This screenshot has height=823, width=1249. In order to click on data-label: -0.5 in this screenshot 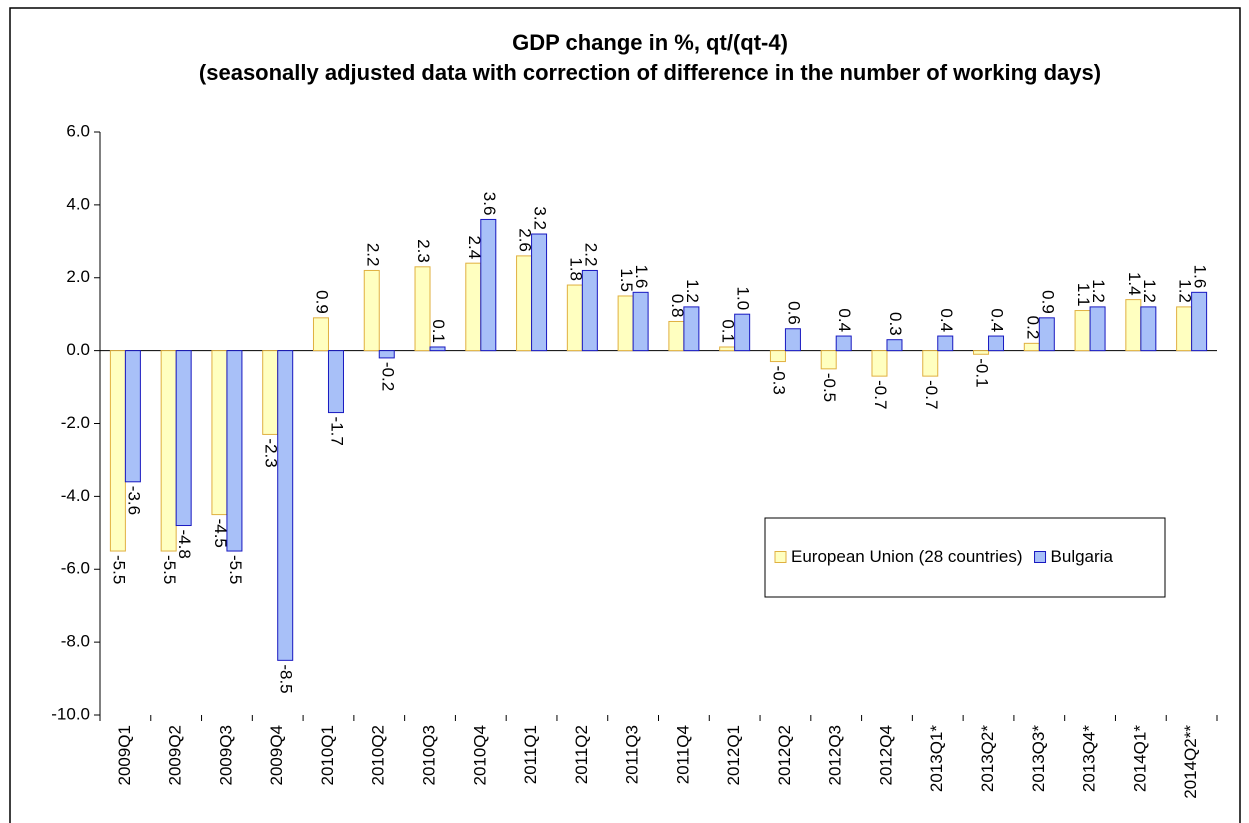, I will do `click(829, 387)`.